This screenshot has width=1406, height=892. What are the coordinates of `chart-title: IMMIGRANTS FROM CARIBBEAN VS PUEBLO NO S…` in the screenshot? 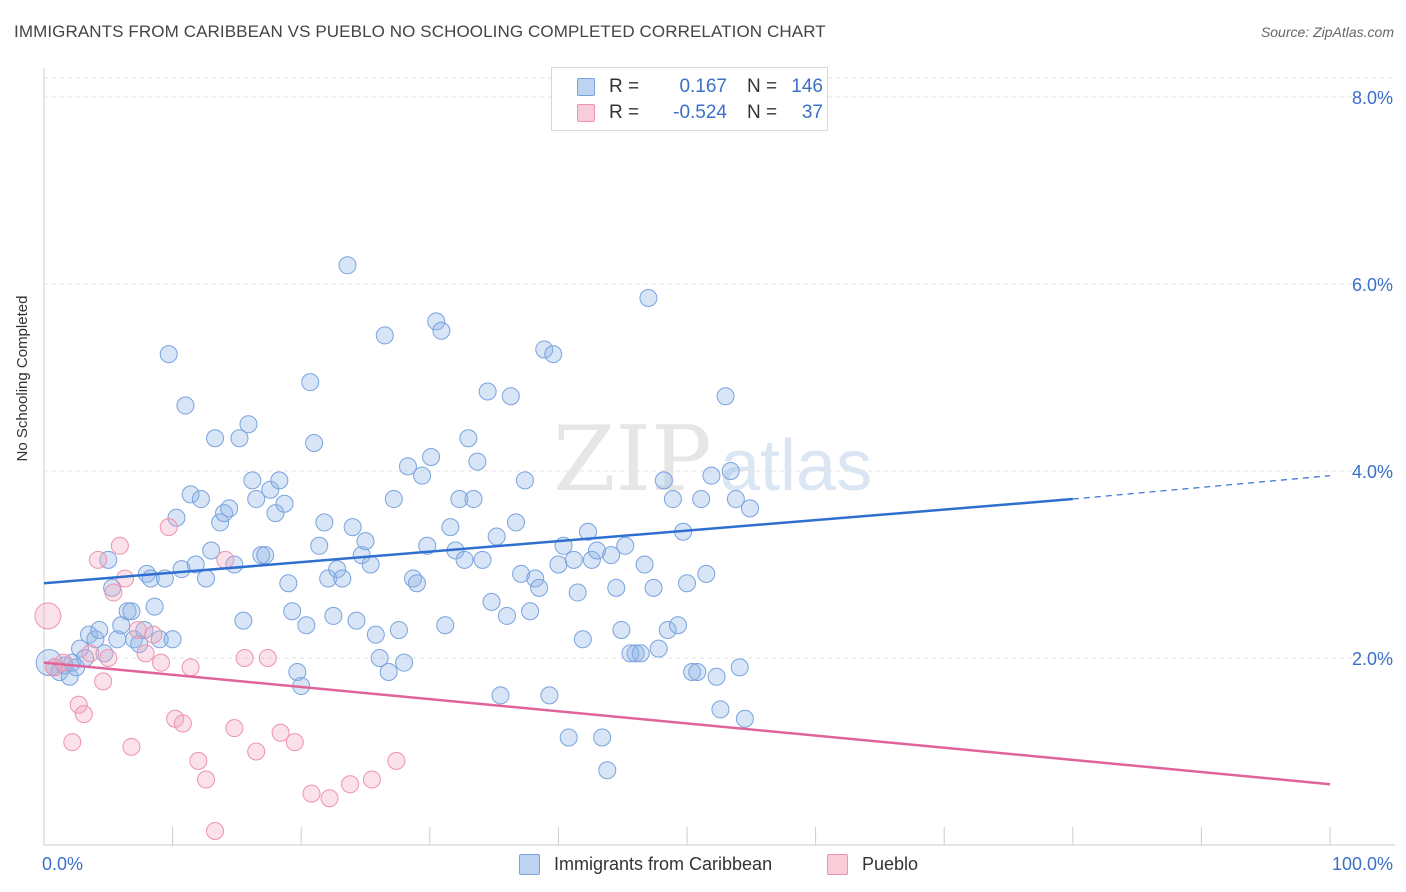 It's located at (420, 31).